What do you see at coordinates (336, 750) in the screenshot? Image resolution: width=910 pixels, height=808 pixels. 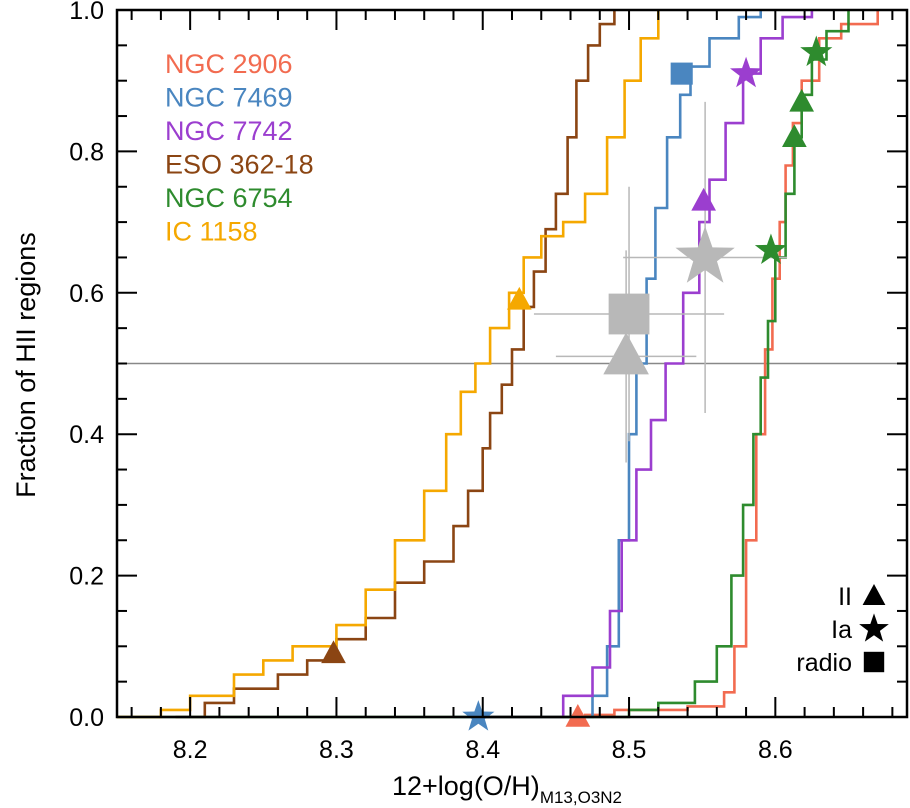 I see `x-tick-label: 8.3` at bounding box center [336, 750].